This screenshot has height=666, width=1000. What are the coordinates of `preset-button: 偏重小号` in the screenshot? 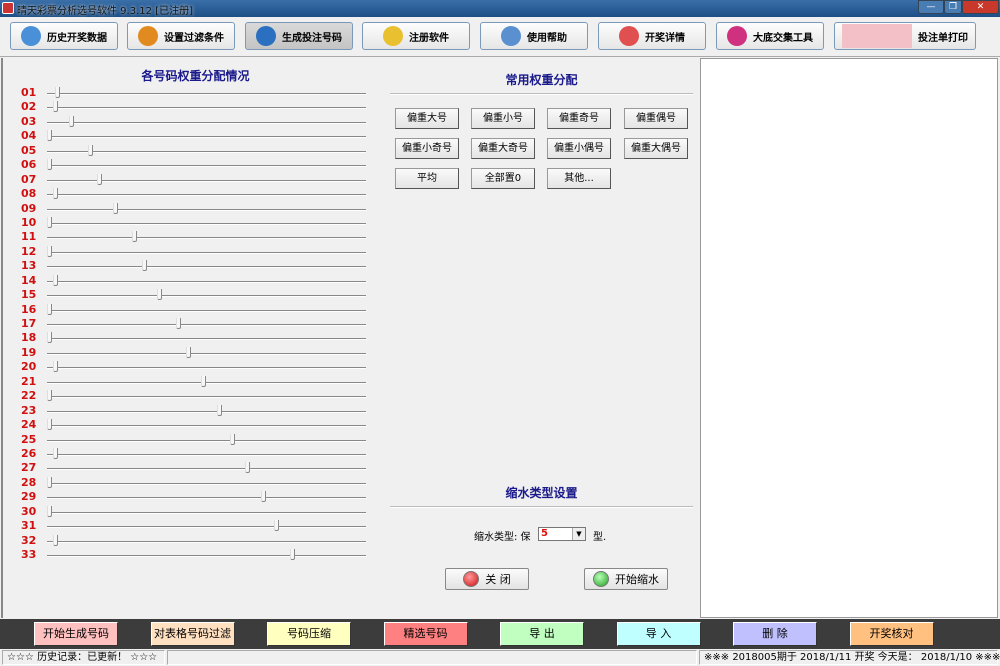 It's located at (503, 118).